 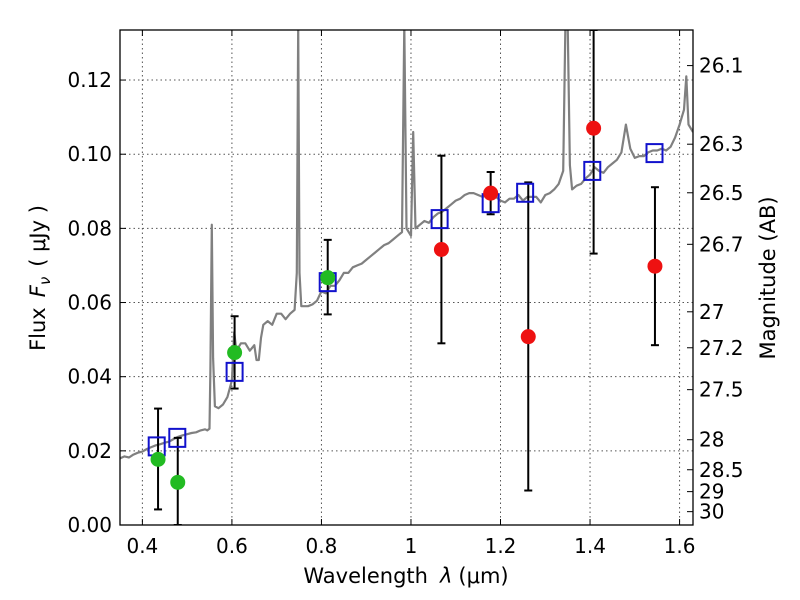 What do you see at coordinates (501, 546) in the screenshot?
I see `x-tick-label: 1.2` at bounding box center [501, 546].